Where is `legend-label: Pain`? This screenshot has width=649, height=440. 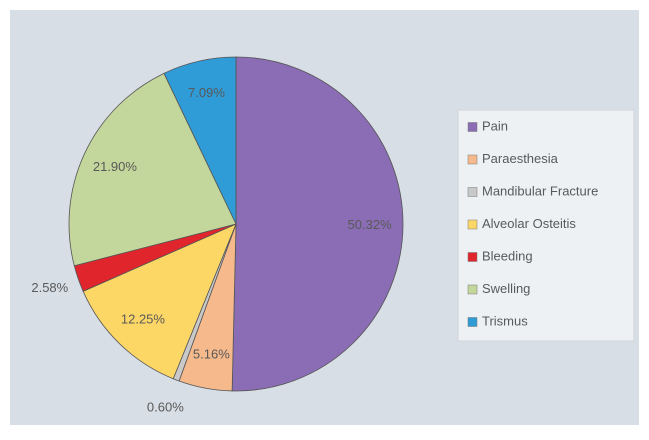
legend-label: Pain is located at coordinates (495, 125).